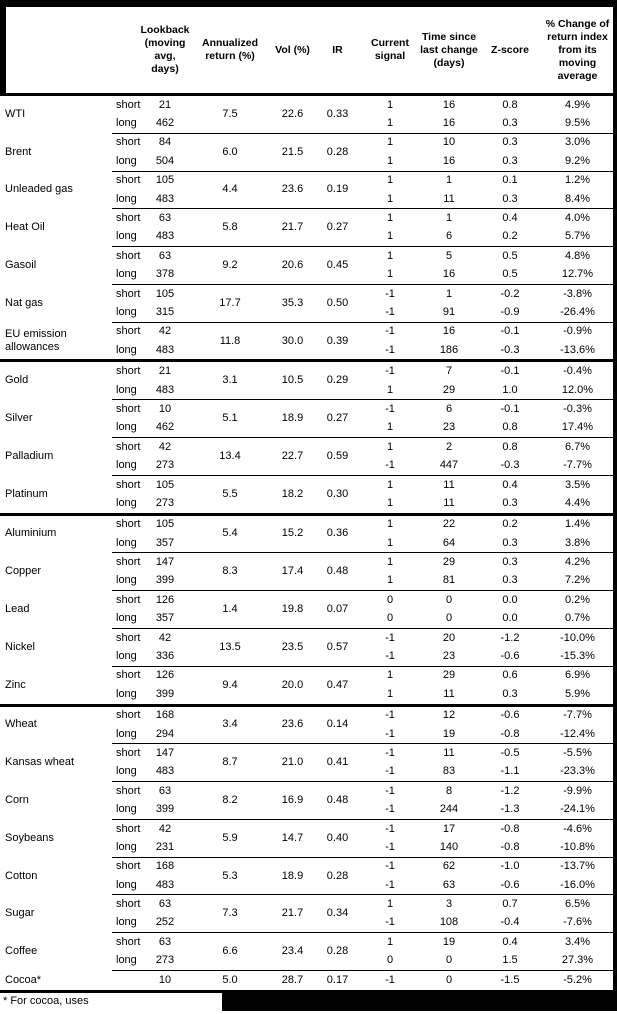 This screenshot has height=1014, width=617. Describe the element at coordinates (510, 427) in the screenshot. I see `z-score-value: 0.8` at that location.